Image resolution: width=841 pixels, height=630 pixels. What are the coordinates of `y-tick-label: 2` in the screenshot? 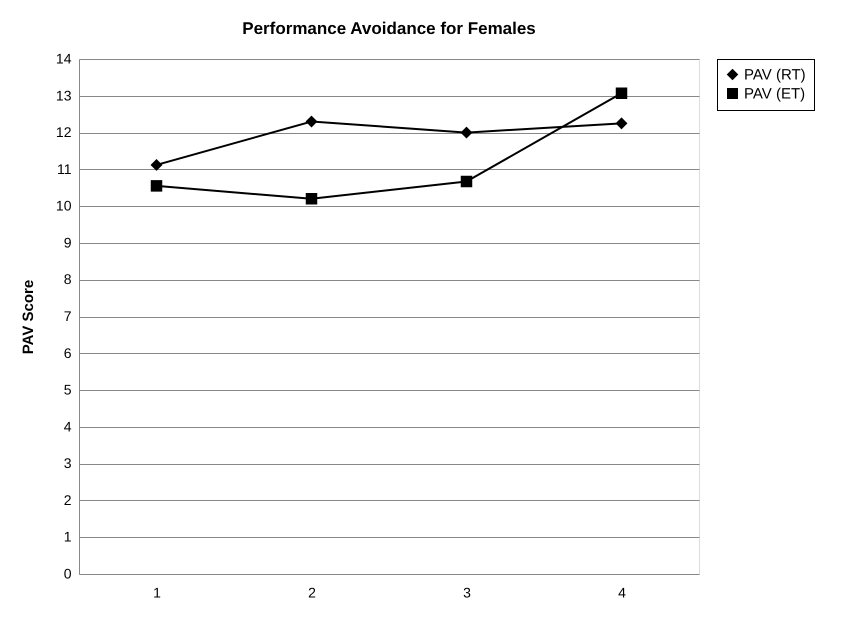 It's located at (68, 500).